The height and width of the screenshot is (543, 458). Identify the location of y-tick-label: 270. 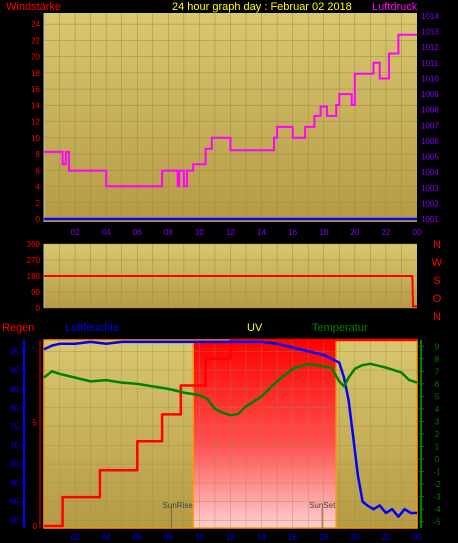
(34, 260).